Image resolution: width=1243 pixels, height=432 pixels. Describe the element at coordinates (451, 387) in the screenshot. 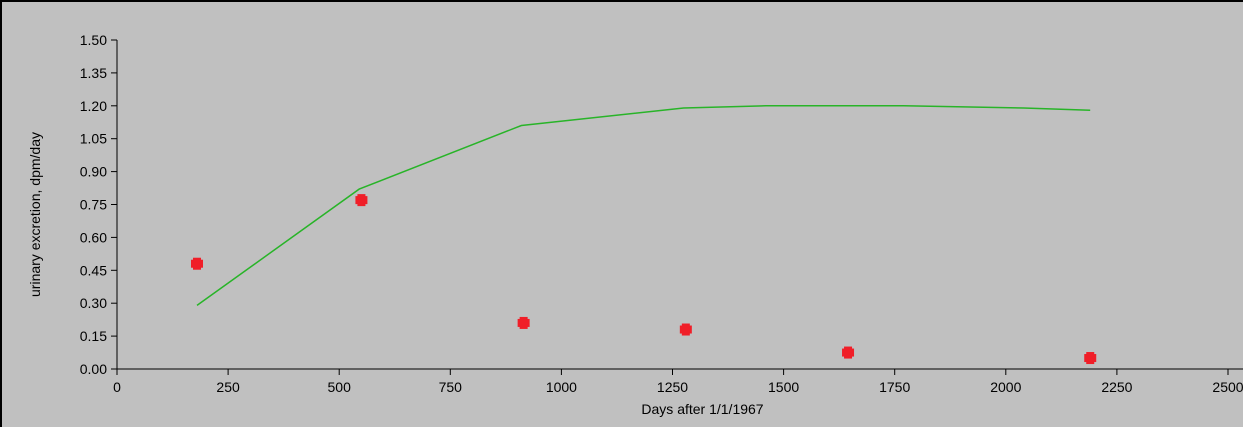

I see `x-tick-label: 750` at that location.